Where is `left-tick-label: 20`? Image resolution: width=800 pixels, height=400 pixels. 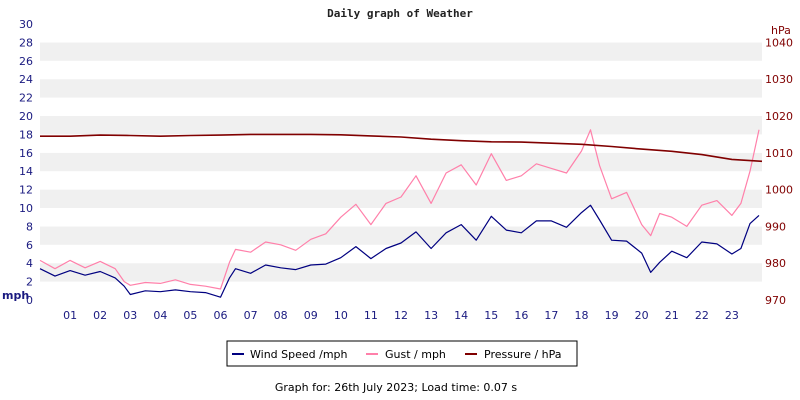
left-tick-label: 20 is located at coordinates (26, 116).